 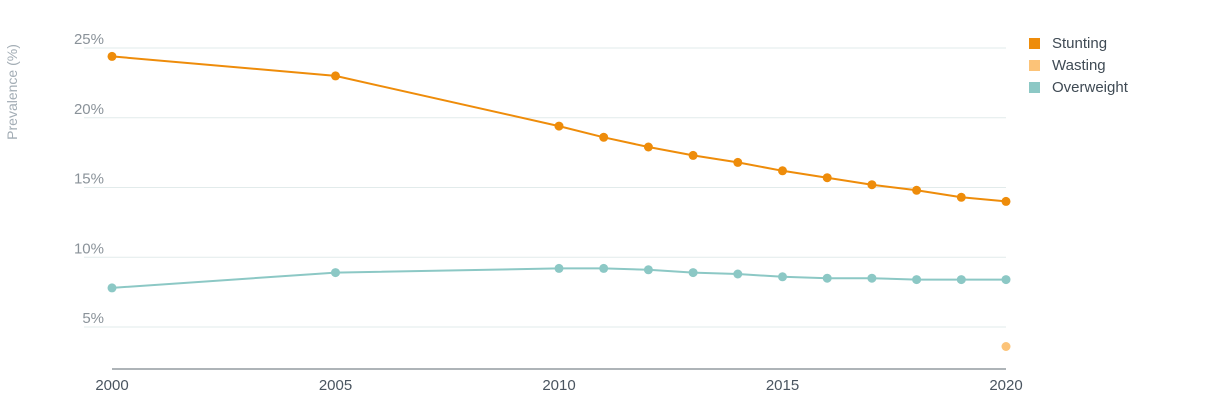 I want to click on legend-item-wasting: Wasting, so click(x=1067, y=65).